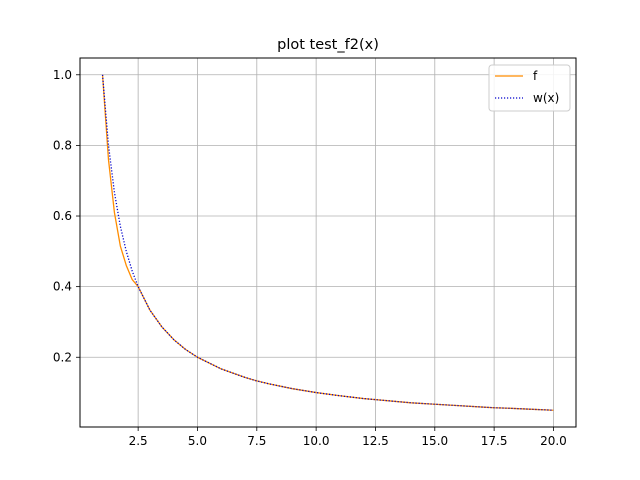 This screenshot has height=480, width=640. Describe the element at coordinates (546, 98) in the screenshot. I see `legend-label: w(x)` at that location.